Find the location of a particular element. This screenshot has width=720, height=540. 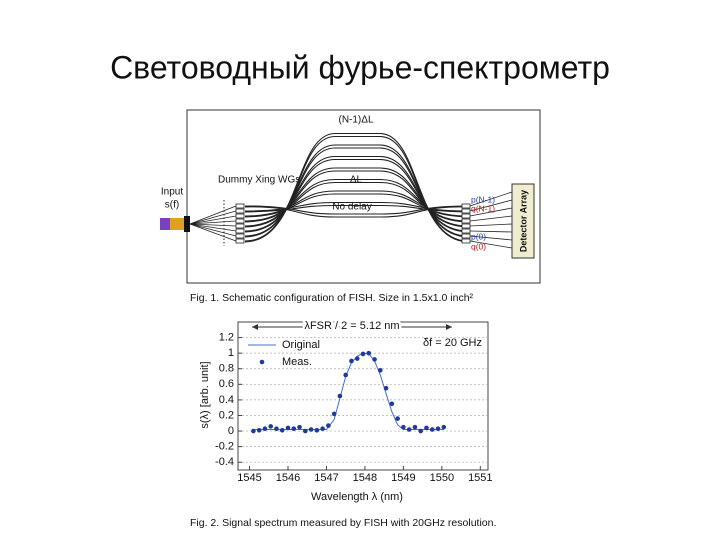

series-line is located at coordinates (348, 391).